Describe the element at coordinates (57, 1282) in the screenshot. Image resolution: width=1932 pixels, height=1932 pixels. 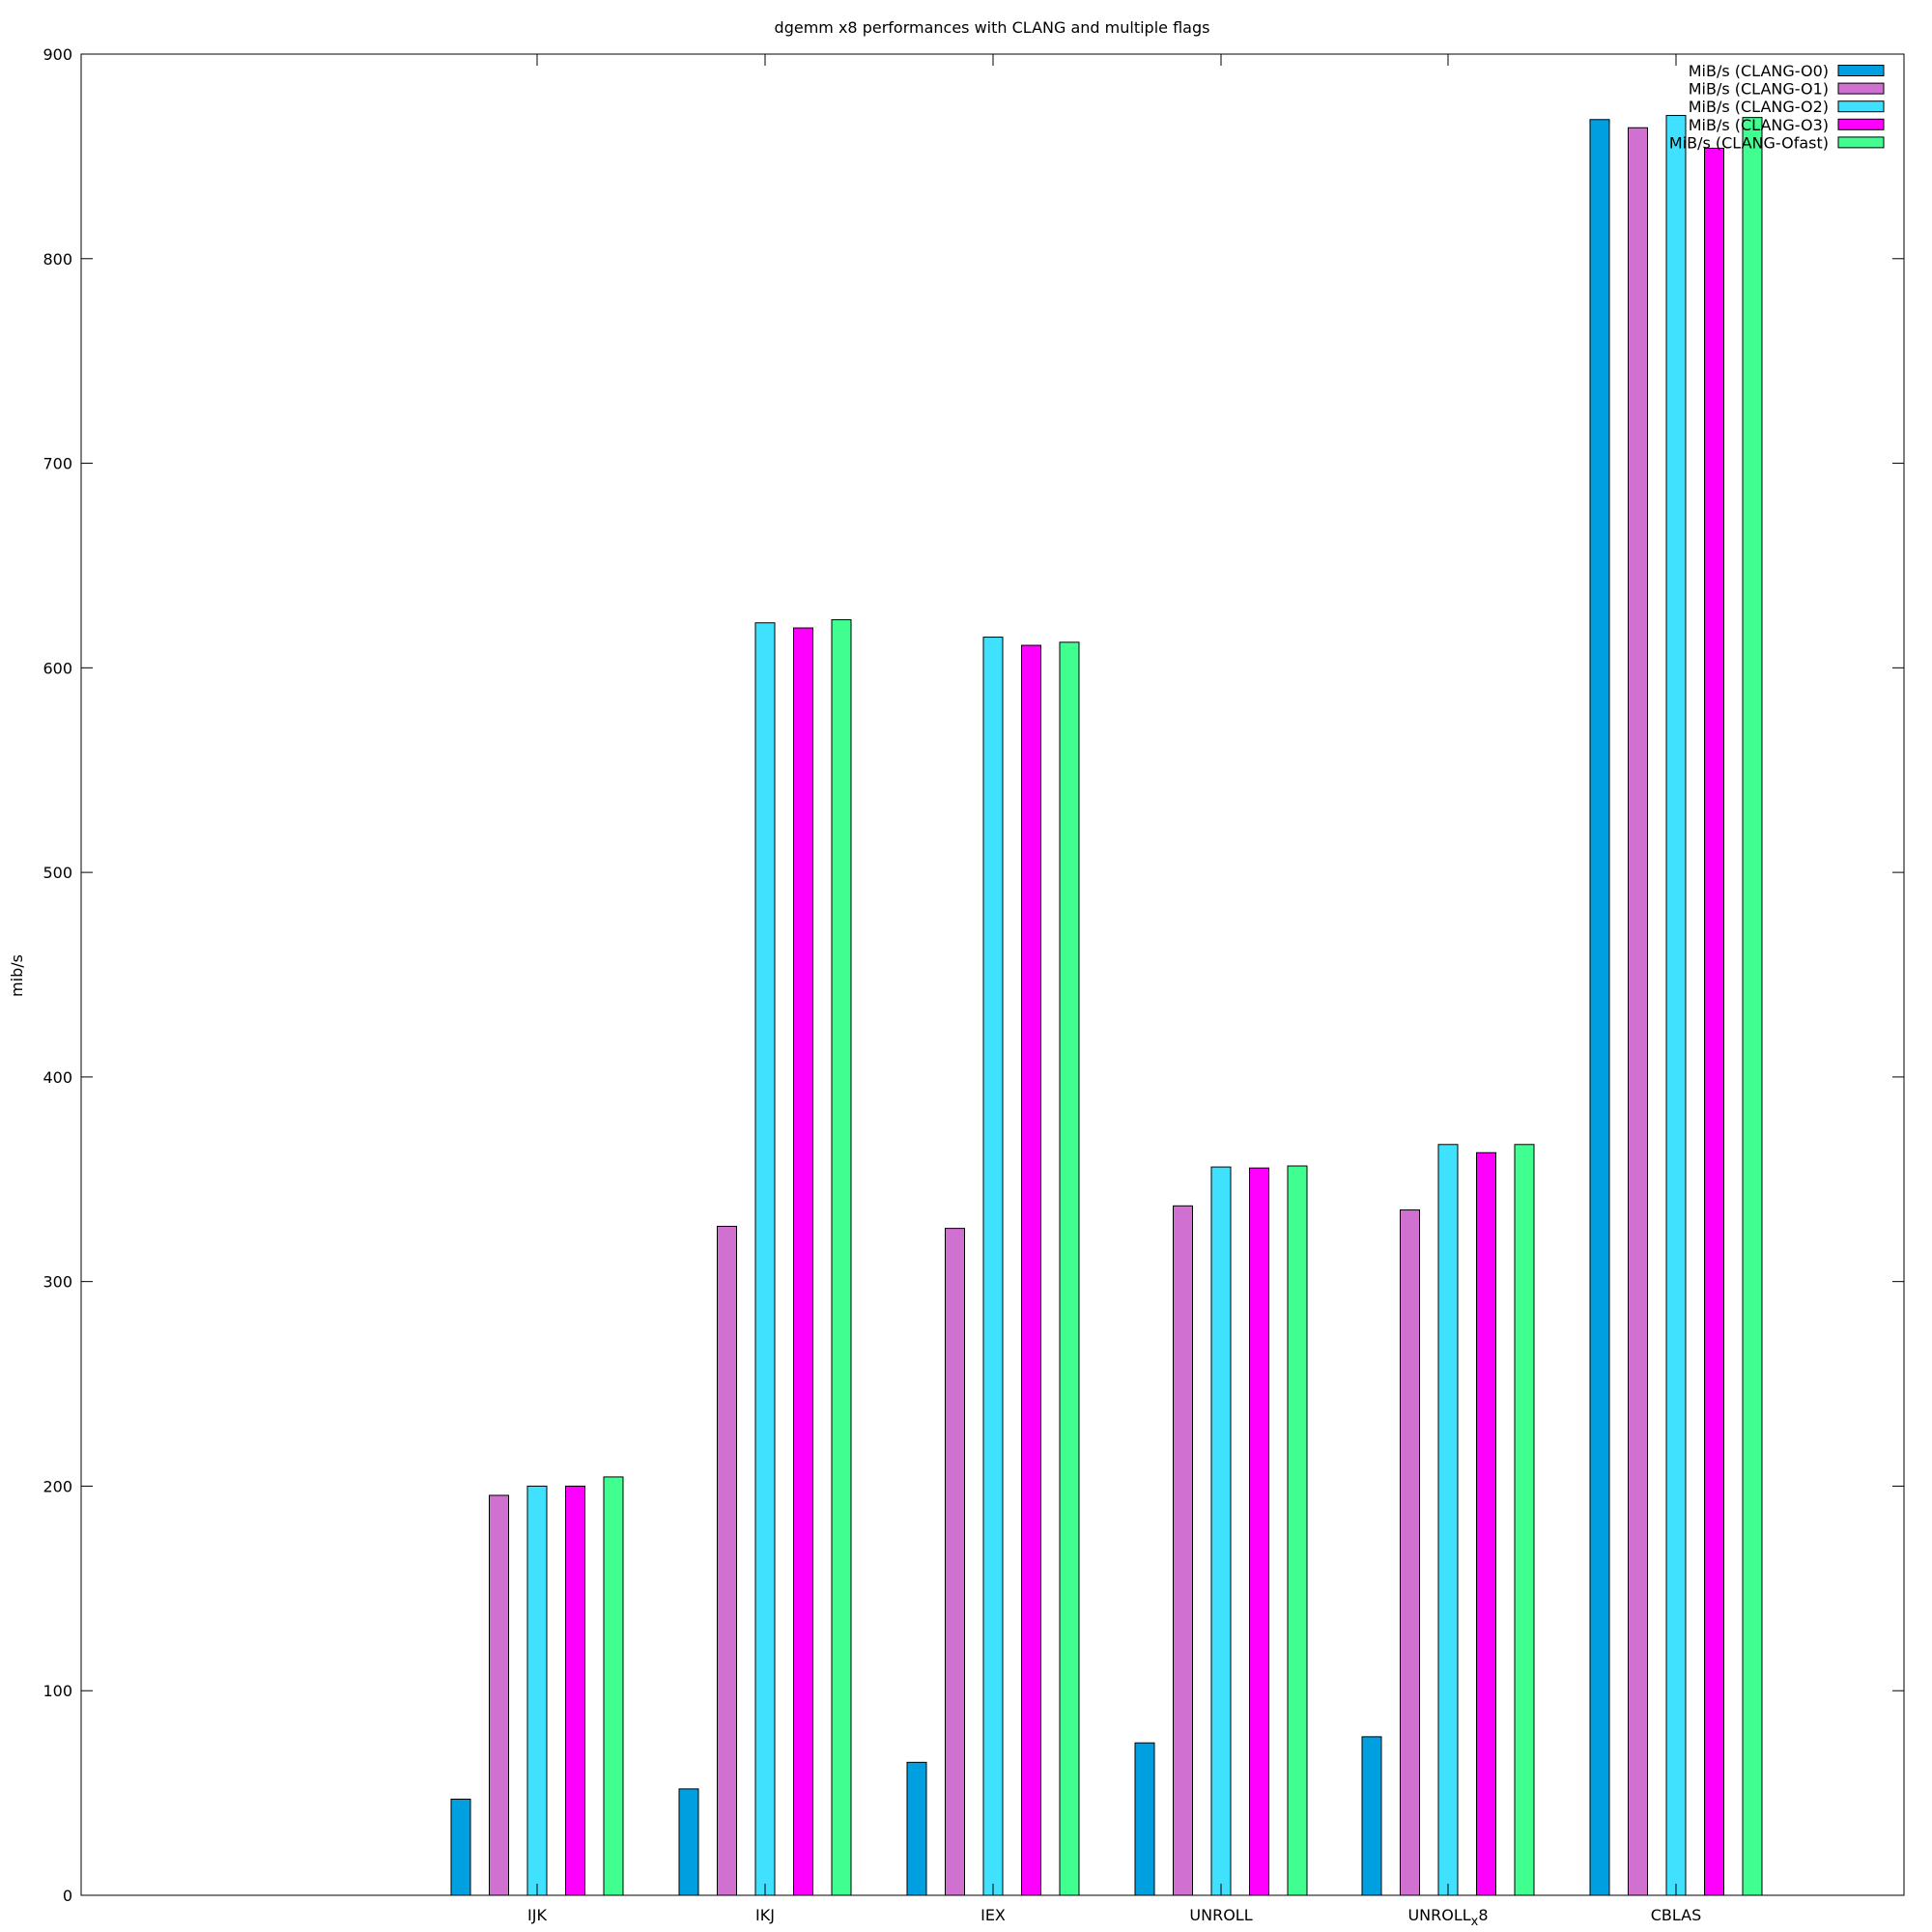
I see `y-tick-label: 300` at that location.